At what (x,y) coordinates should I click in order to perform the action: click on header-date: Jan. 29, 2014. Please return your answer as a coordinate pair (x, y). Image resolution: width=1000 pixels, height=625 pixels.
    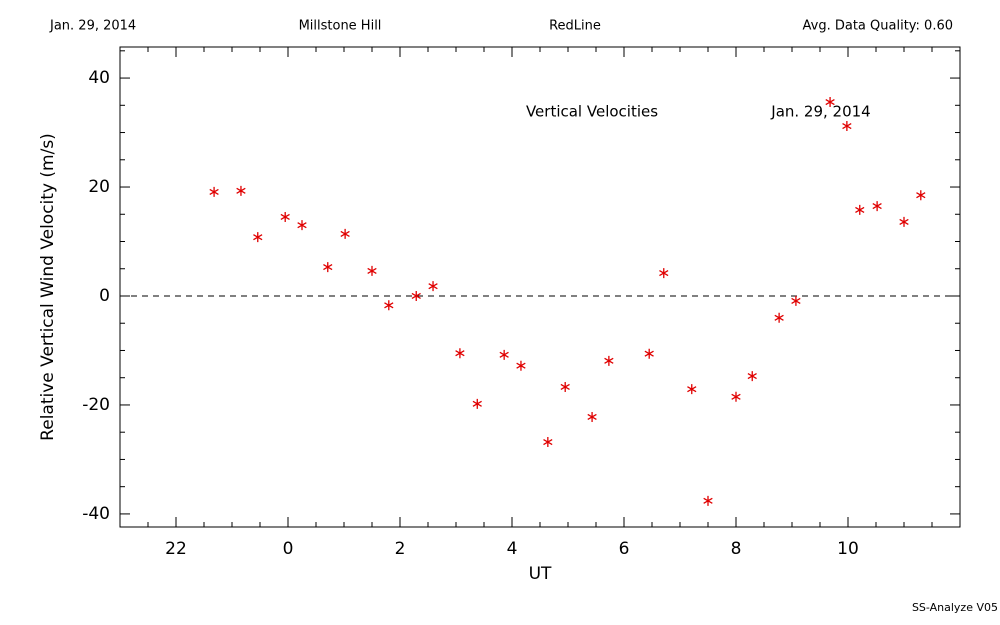
    Looking at the image, I should click on (92, 26).